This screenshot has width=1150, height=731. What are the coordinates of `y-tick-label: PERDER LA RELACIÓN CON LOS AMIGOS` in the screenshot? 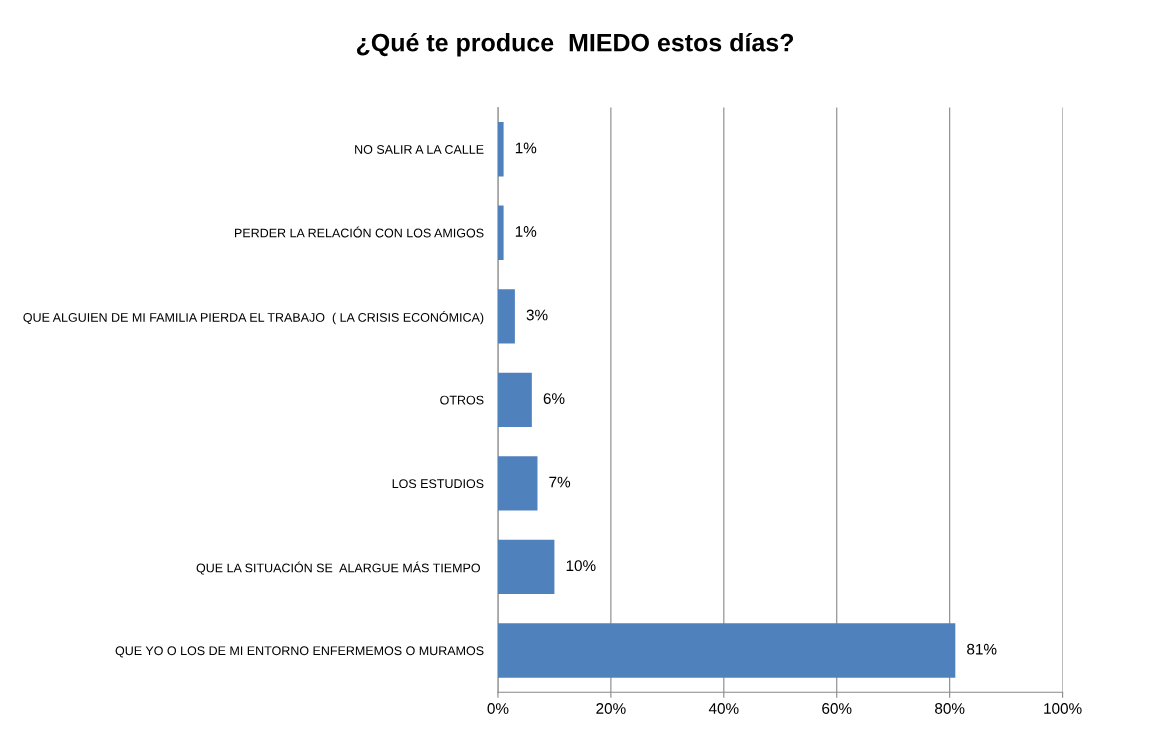 It's located at (359, 232).